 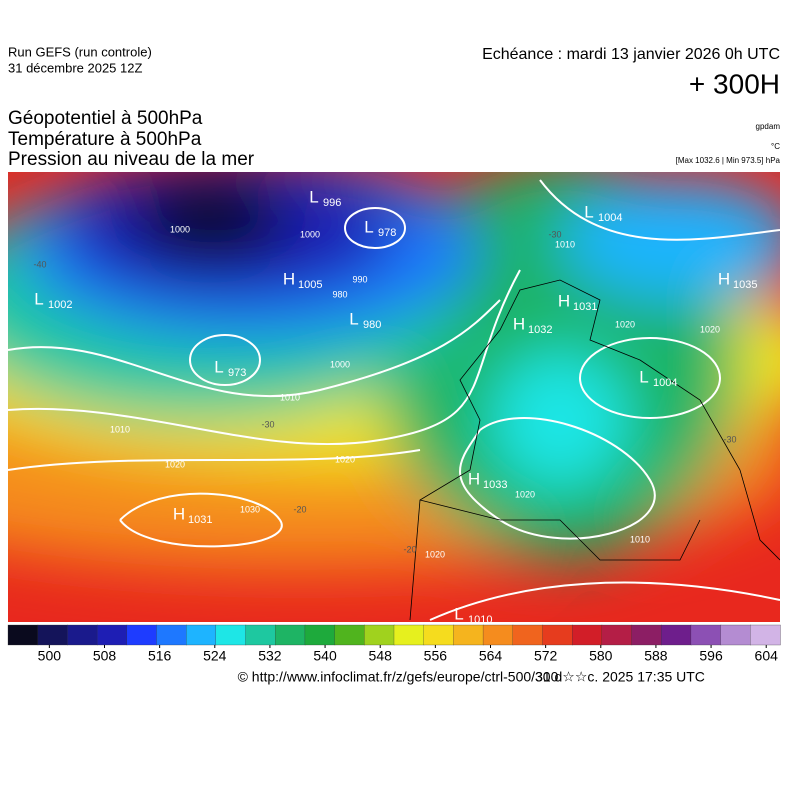 I want to click on title: Pression au niveau de la mer, so click(x=131, y=159).